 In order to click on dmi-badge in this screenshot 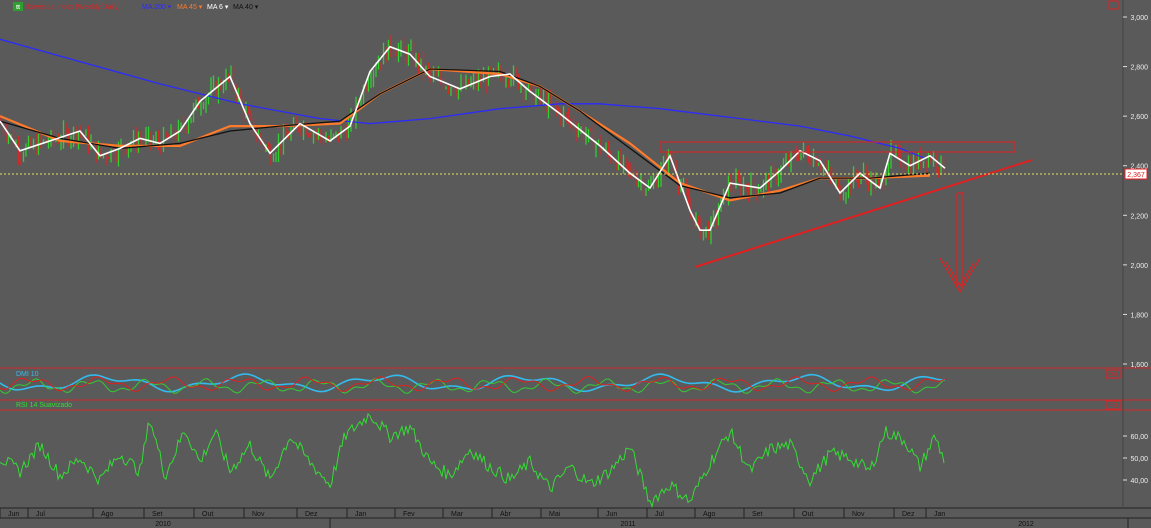, I will do `click(1113, 374)`.